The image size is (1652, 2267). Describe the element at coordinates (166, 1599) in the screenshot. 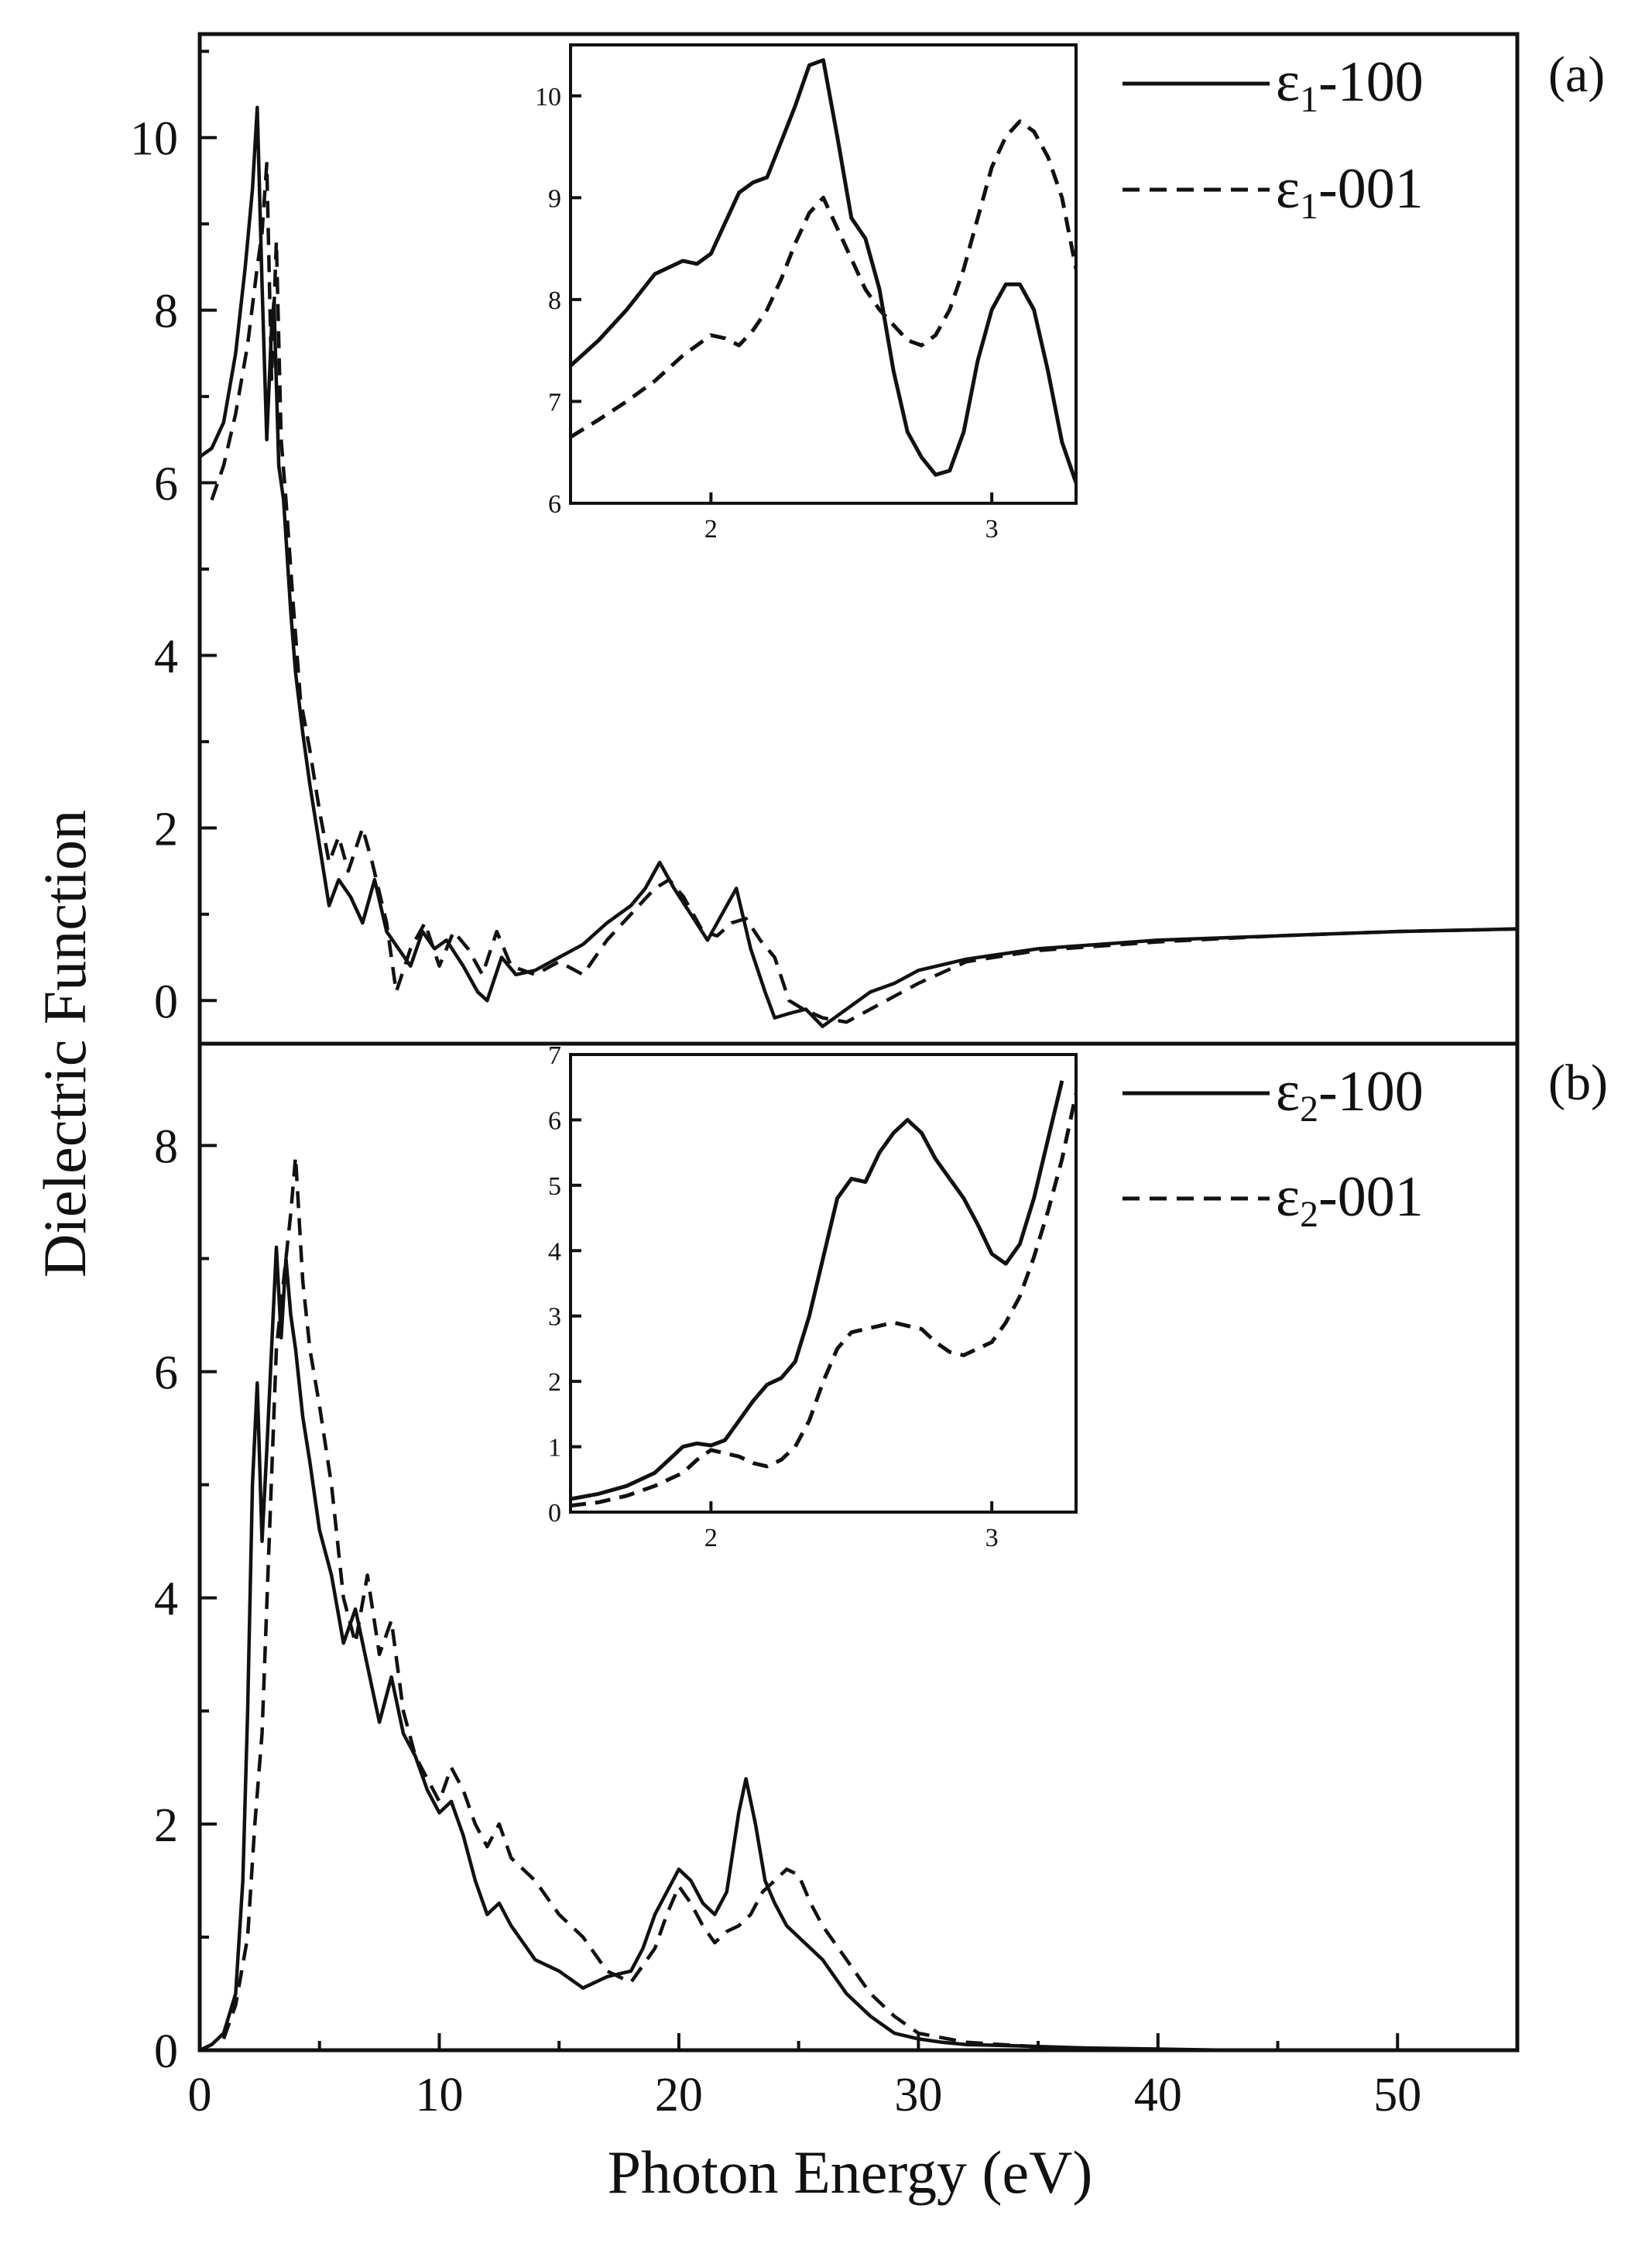

I see `panel-b-y-tick-label-4: 4` at that location.